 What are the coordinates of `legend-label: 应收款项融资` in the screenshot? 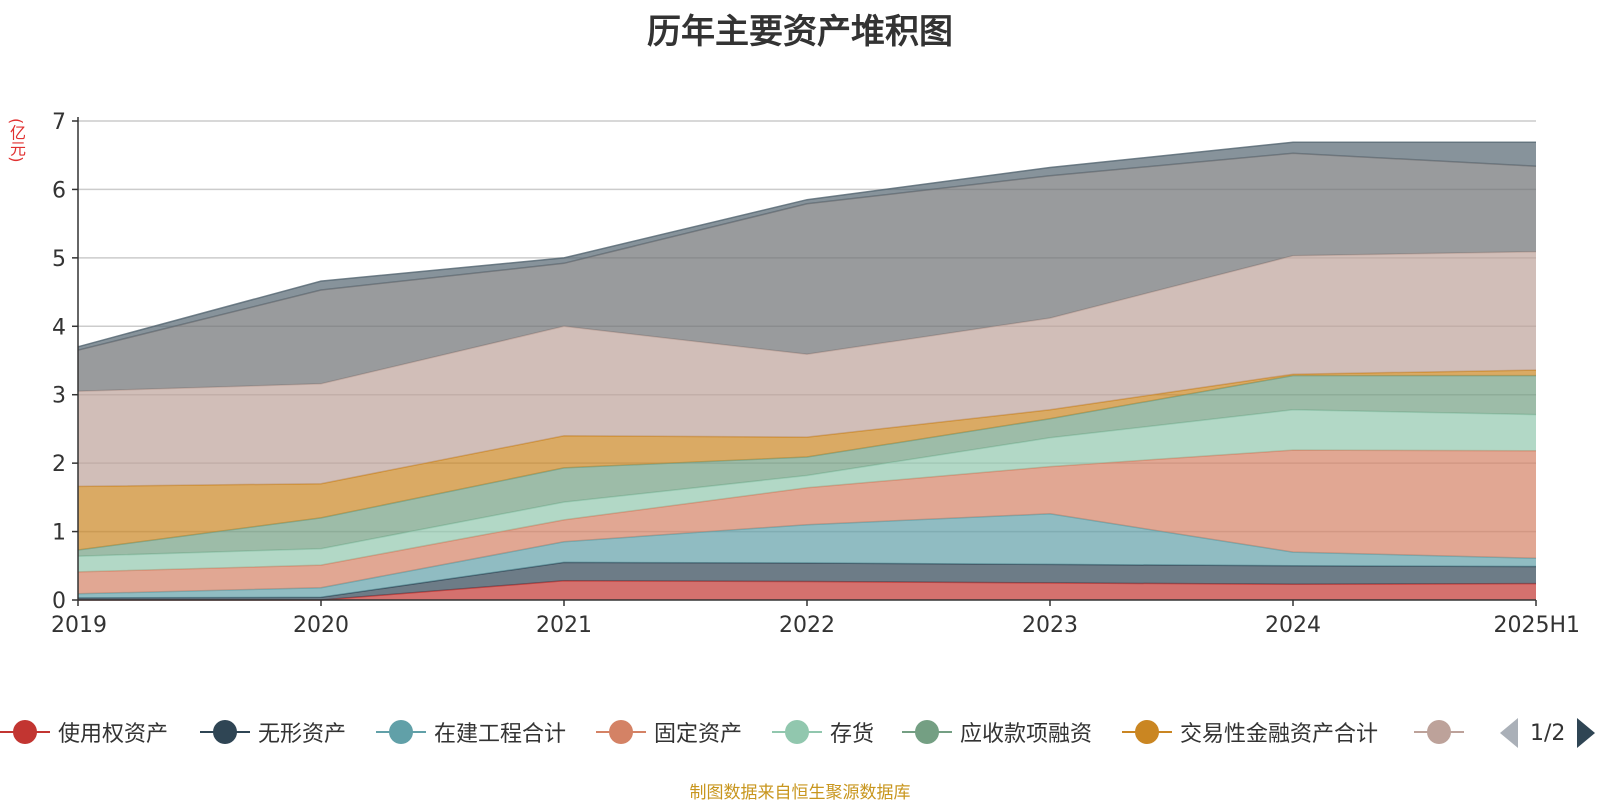 It's located at (1026, 734).